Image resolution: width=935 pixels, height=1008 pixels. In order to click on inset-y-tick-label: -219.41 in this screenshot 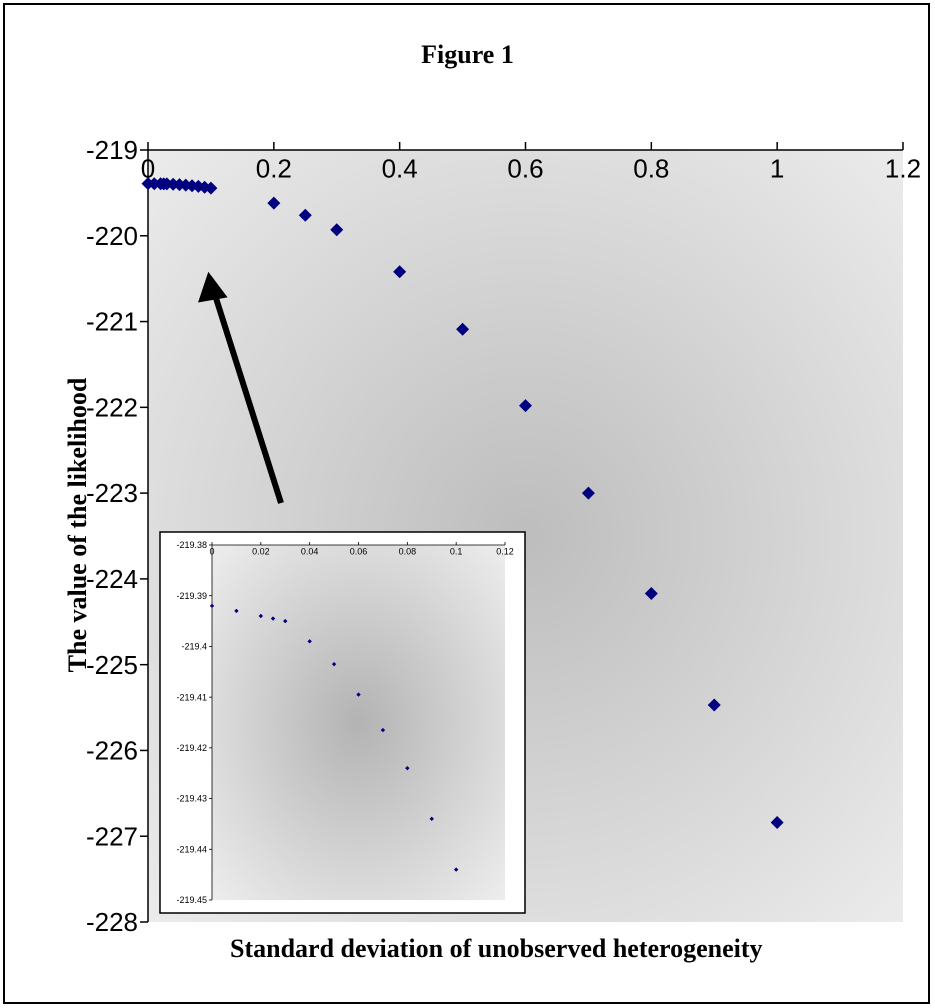, I will do `click(191, 697)`.